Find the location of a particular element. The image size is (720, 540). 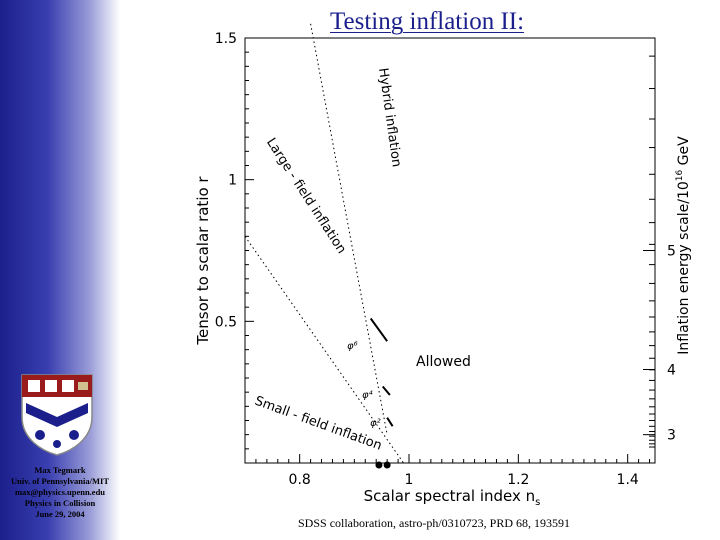

right-tick-label: 4 is located at coordinates (671, 371).